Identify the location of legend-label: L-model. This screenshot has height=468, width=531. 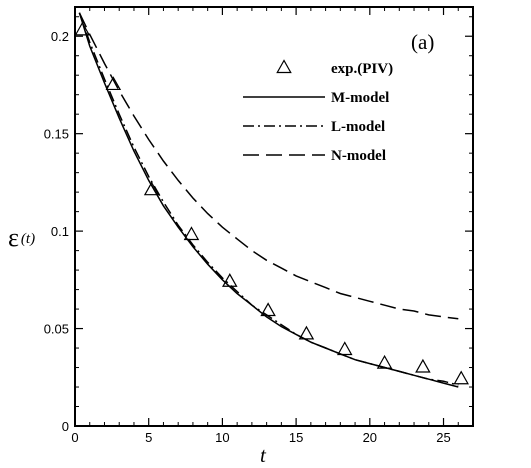
(358, 127).